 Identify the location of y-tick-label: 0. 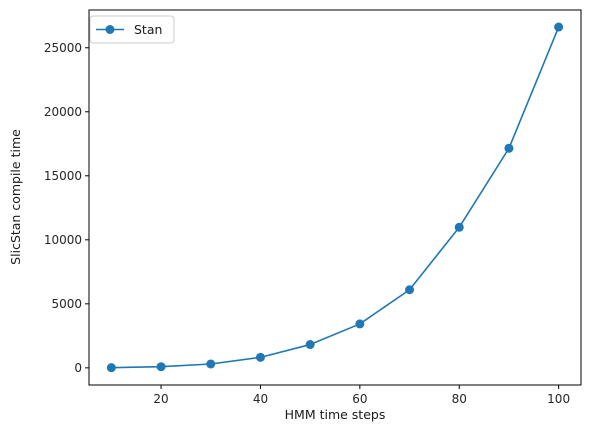
(78, 368).